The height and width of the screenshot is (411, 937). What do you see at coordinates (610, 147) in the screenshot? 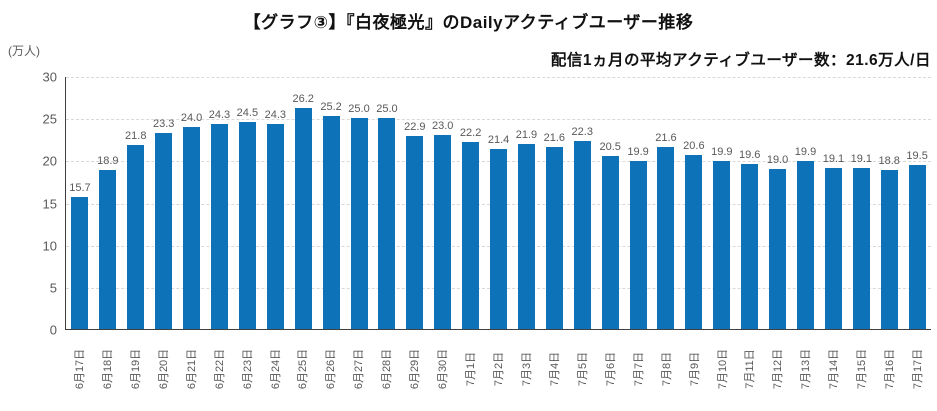
I see `bar-value-label: 20.5` at bounding box center [610, 147].